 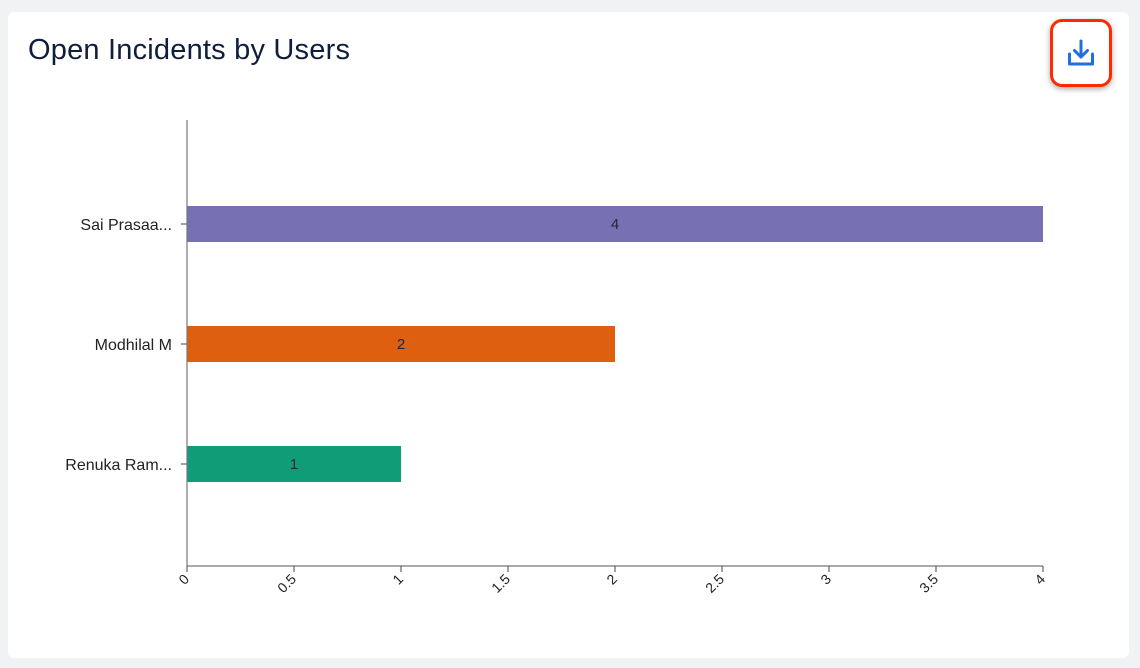 What do you see at coordinates (133, 345) in the screenshot?
I see `y-tick-label-2: Modhilal M` at bounding box center [133, 345].